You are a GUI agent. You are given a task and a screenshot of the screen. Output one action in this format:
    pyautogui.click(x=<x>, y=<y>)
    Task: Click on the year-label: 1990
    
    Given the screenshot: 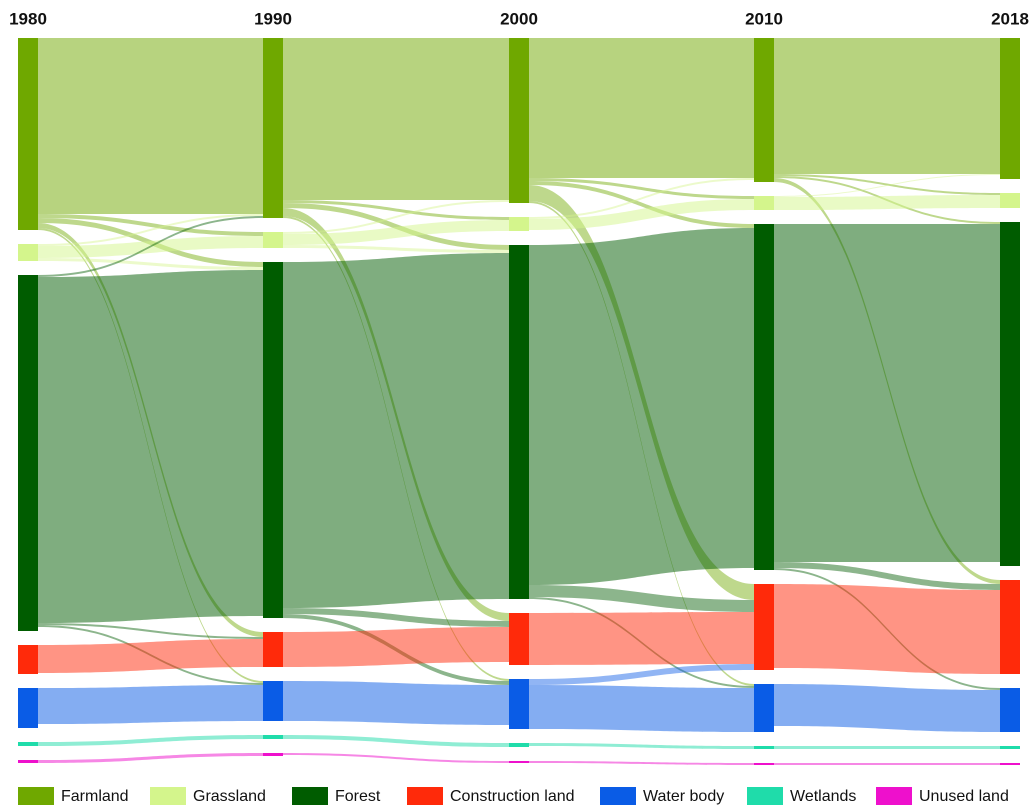 What is the action you would take?
    pyautogui.click(x=273, y=18)
    